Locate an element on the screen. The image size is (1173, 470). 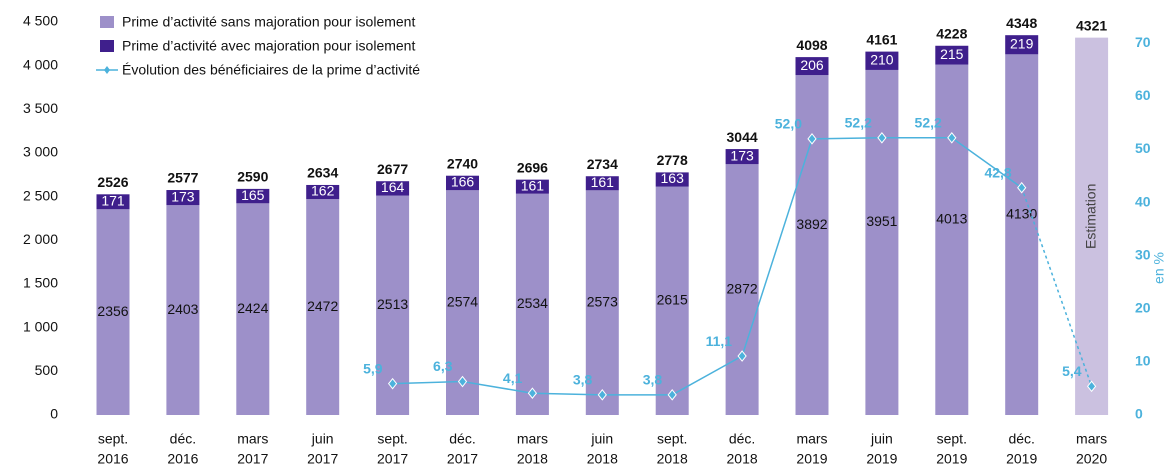
bar-value-label: 4130 is located at coordinates (1021, 213).